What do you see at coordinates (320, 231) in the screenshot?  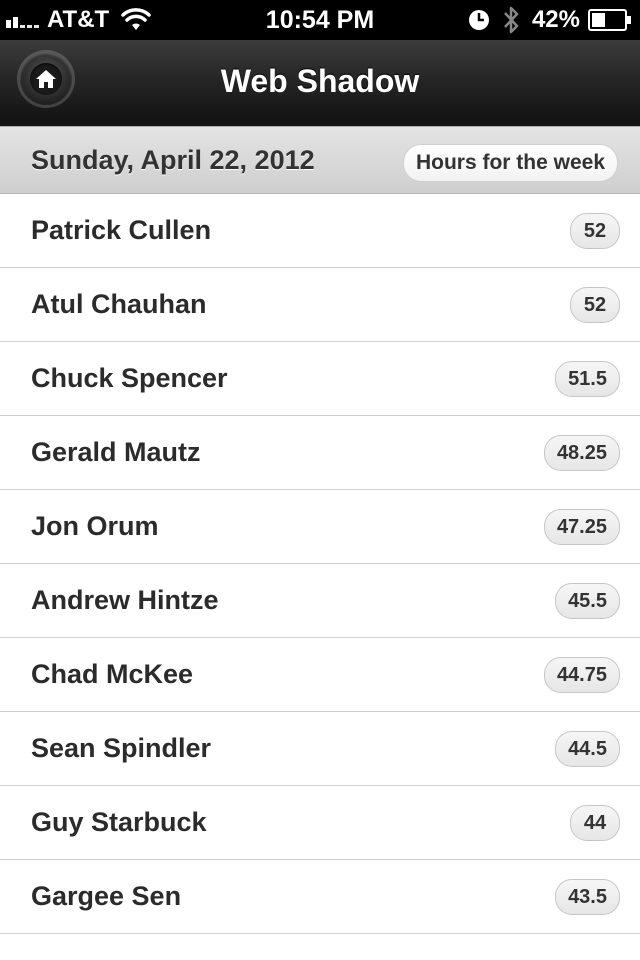 I see `list-item: Patrick Cullen 52` at bounding box center [320, 231].